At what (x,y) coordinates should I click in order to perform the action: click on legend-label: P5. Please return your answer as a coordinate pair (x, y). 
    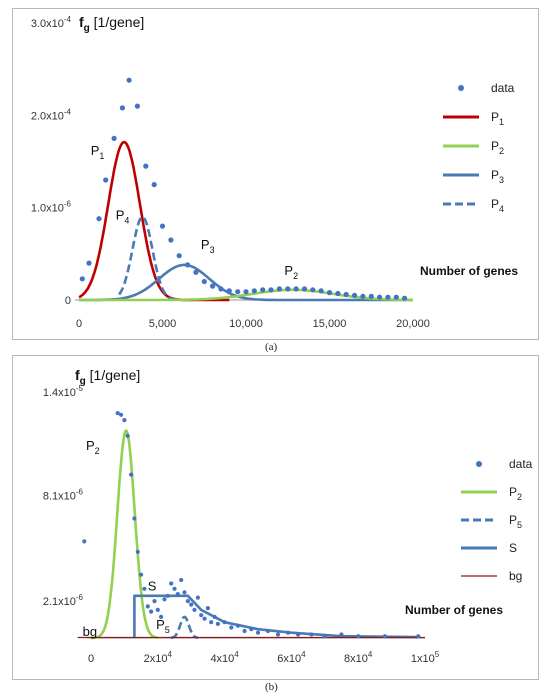
    Looking at the image, I should click on (515, 521).